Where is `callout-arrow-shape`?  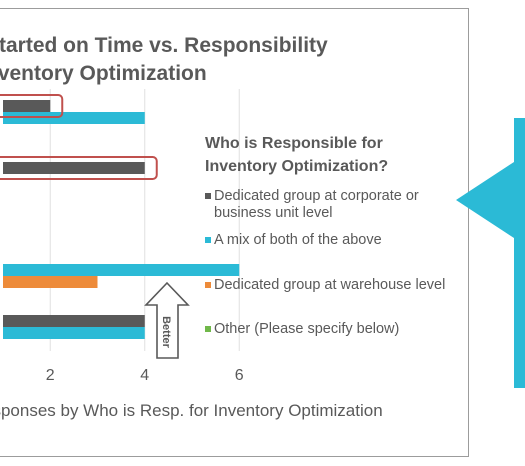 callout-arrow-shape is located at coordinates (490, 253).